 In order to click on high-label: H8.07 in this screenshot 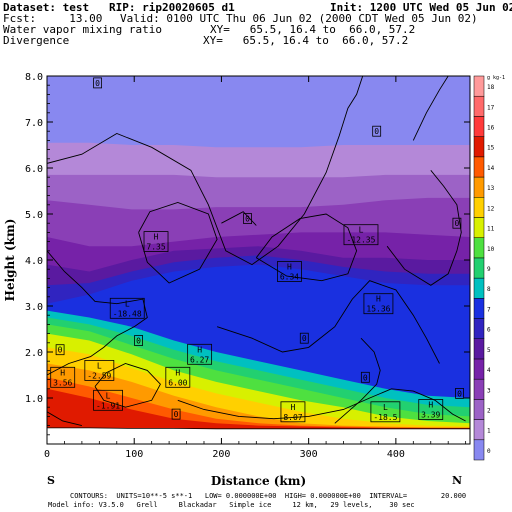, I will do `click(293, 412)`.